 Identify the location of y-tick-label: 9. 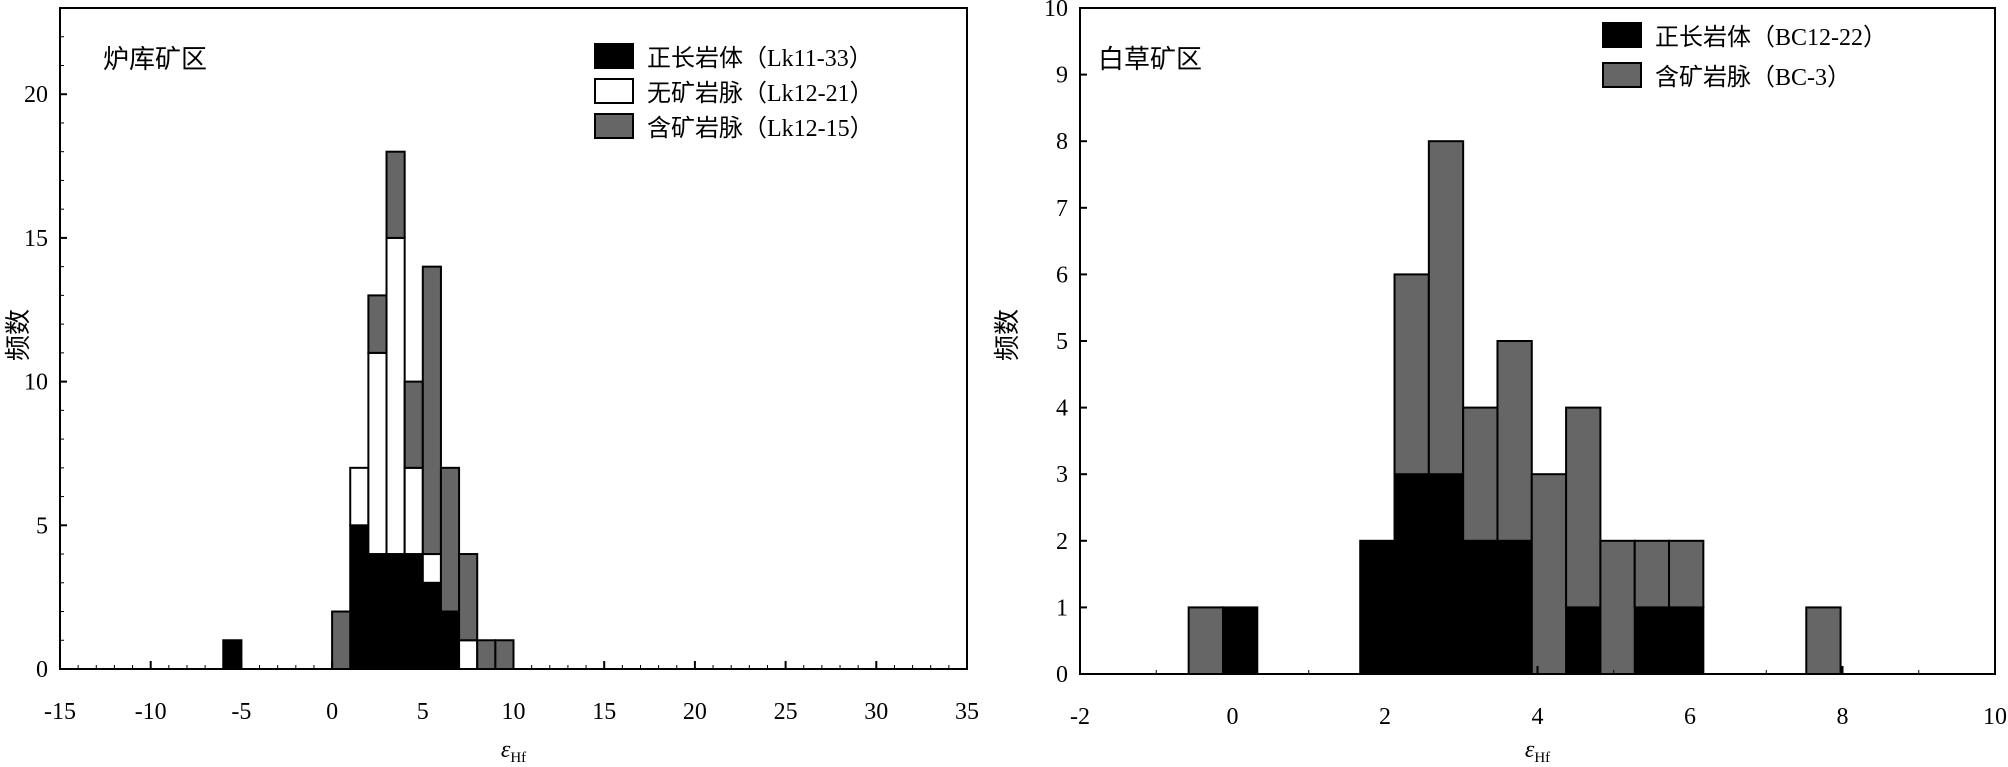
(1062, 76).